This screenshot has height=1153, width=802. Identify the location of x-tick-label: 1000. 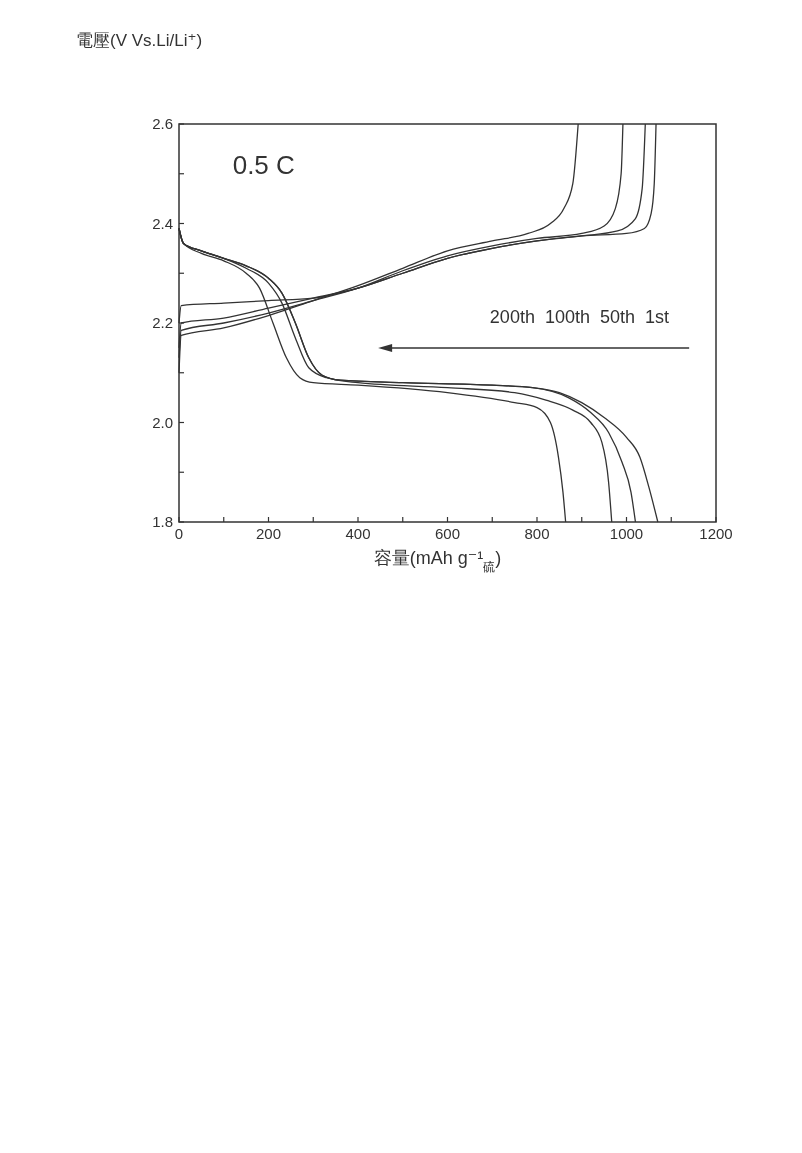
(626, 533).